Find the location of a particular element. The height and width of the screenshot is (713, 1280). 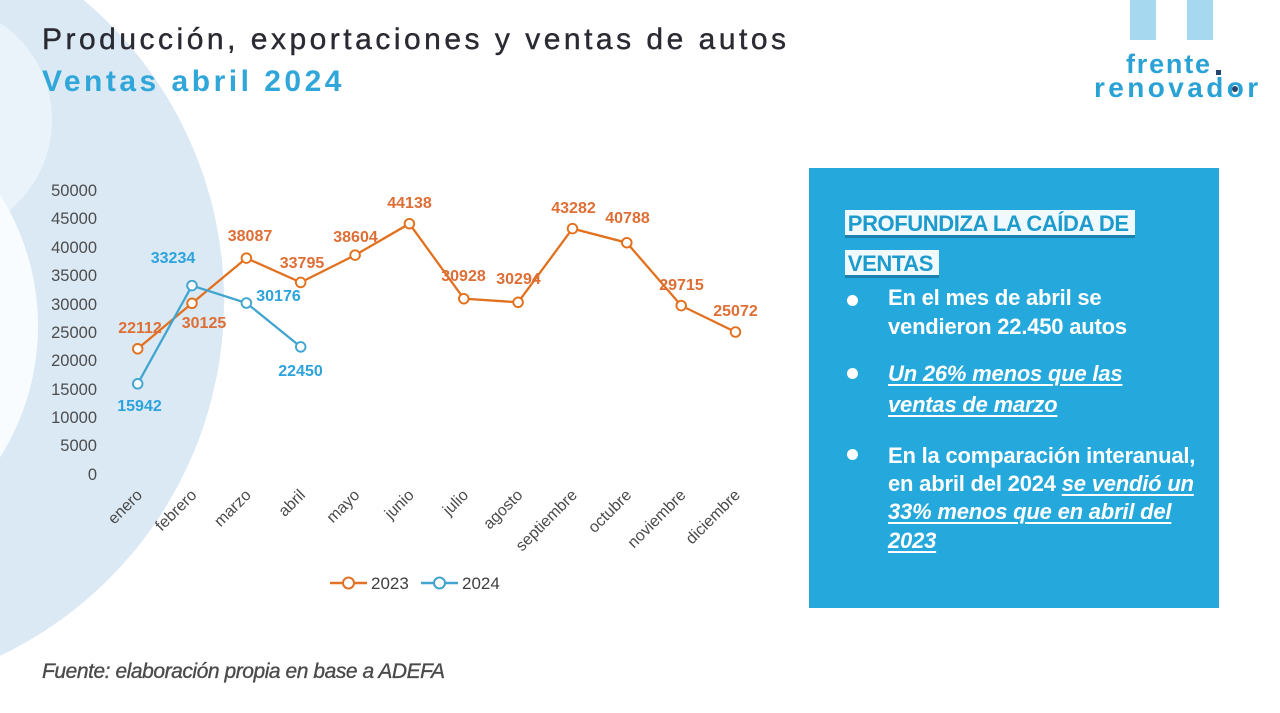

svg-text: 30125 is located at coordinates (204, 323).